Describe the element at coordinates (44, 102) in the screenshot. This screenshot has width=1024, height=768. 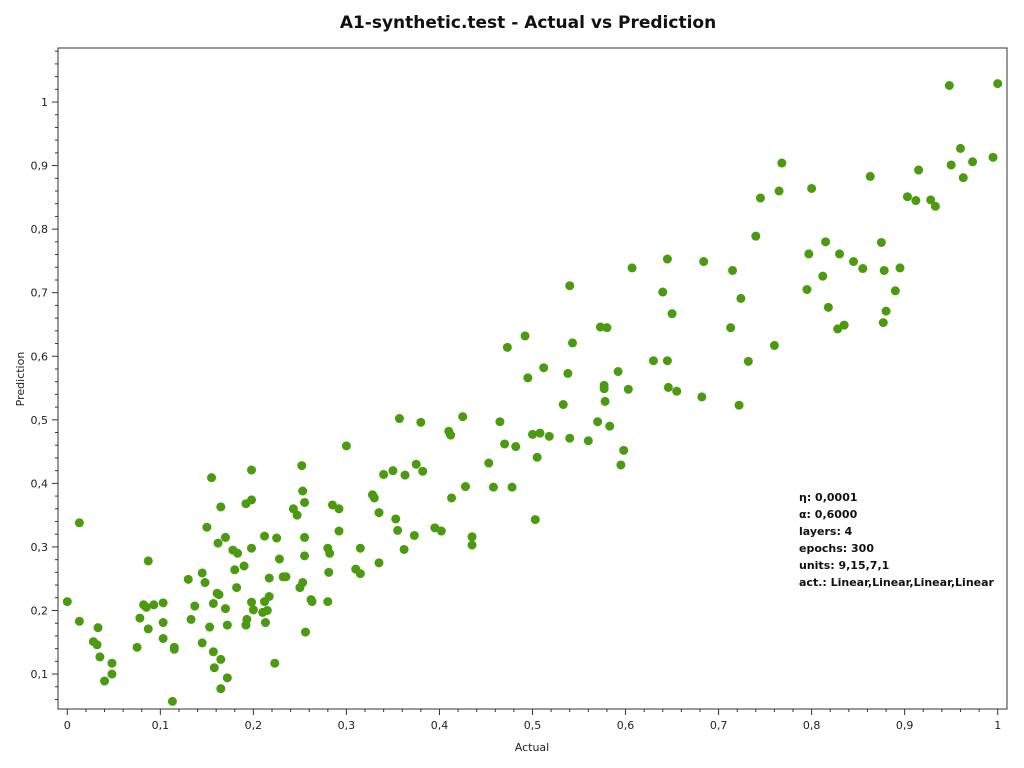
I see `y-tick-label: 1` at that location.